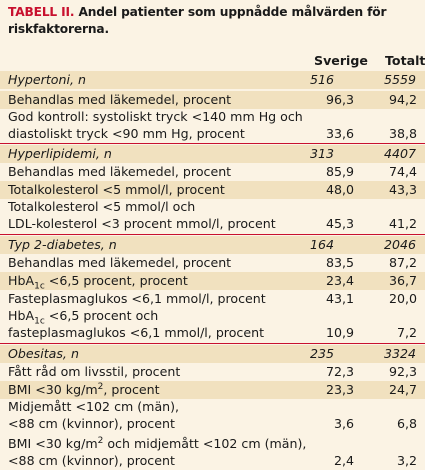  I want to click on value-totalt: 74,4, so click(402, 171).